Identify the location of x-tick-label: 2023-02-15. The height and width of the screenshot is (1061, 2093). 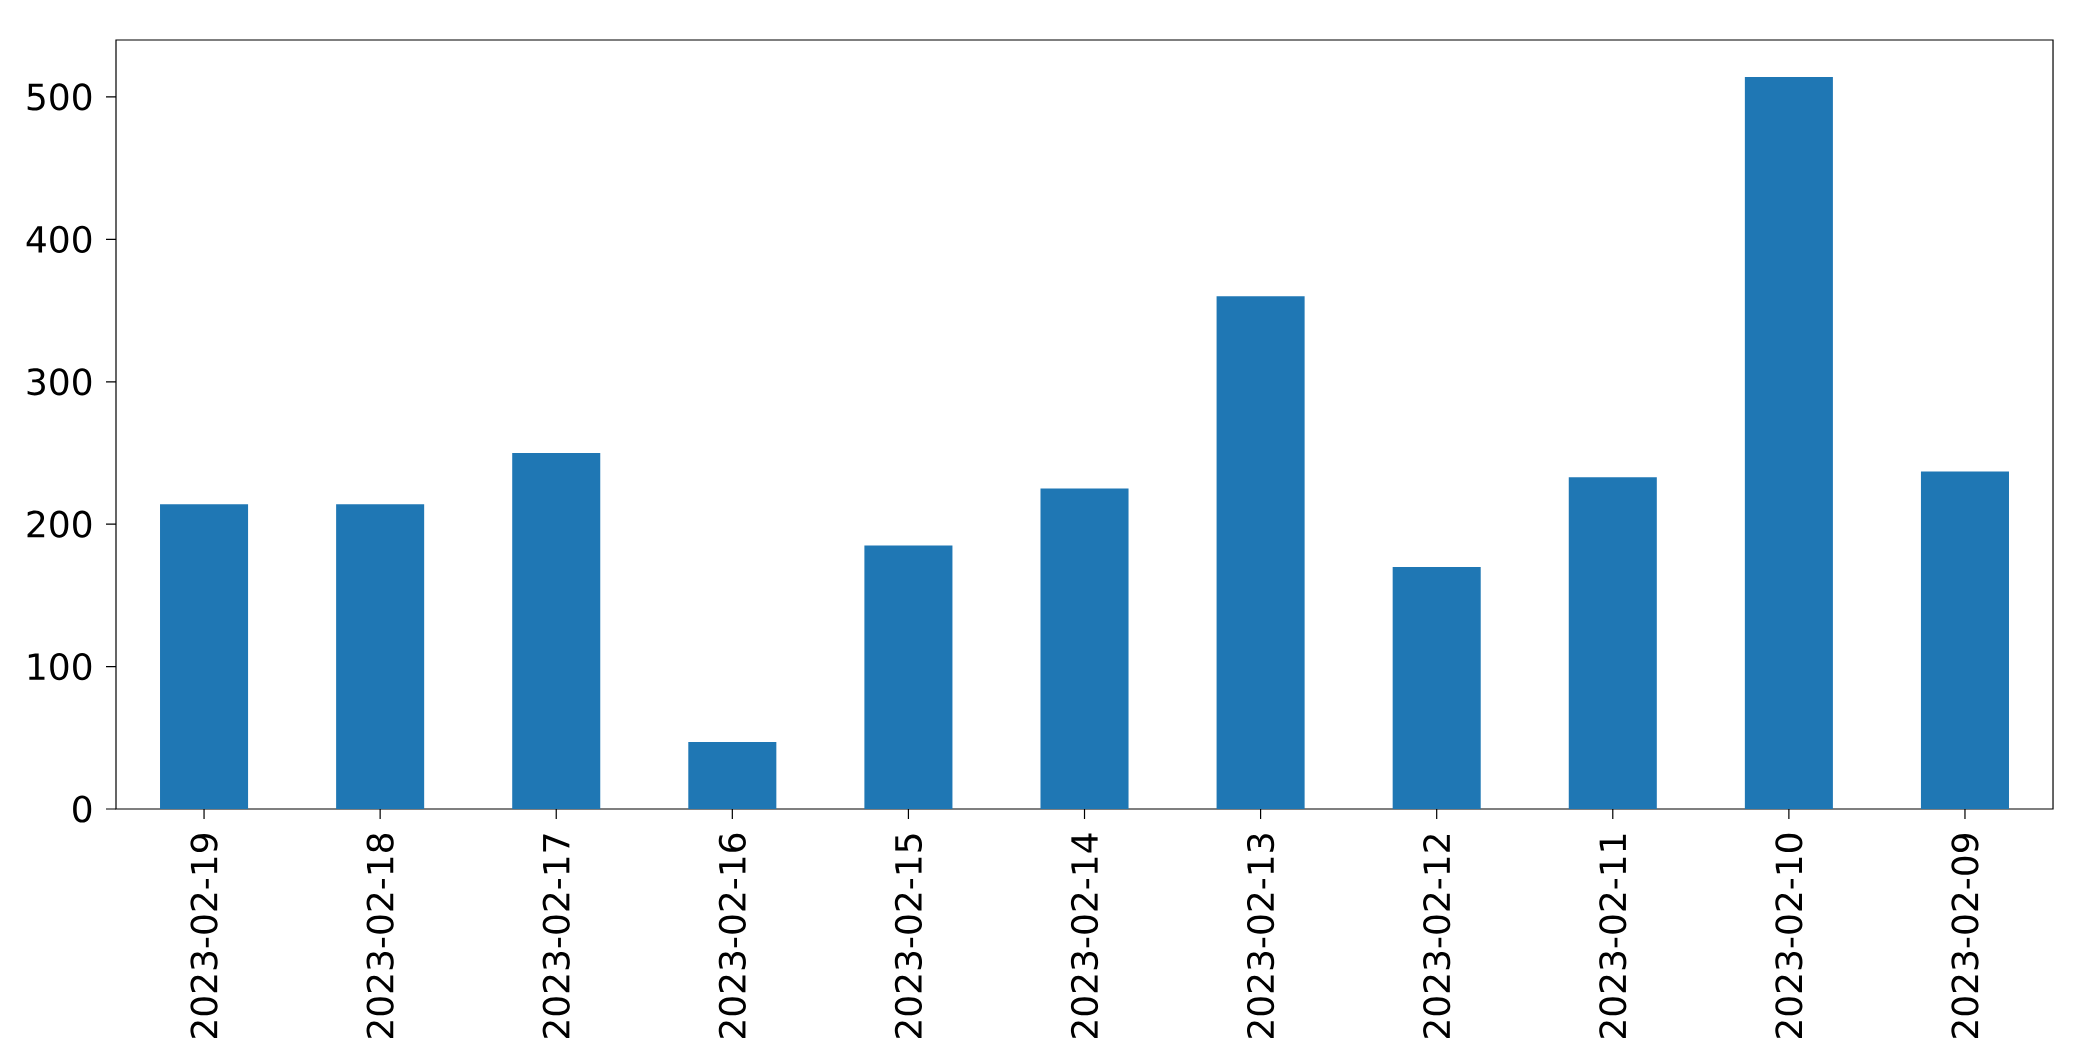
(908, 936).